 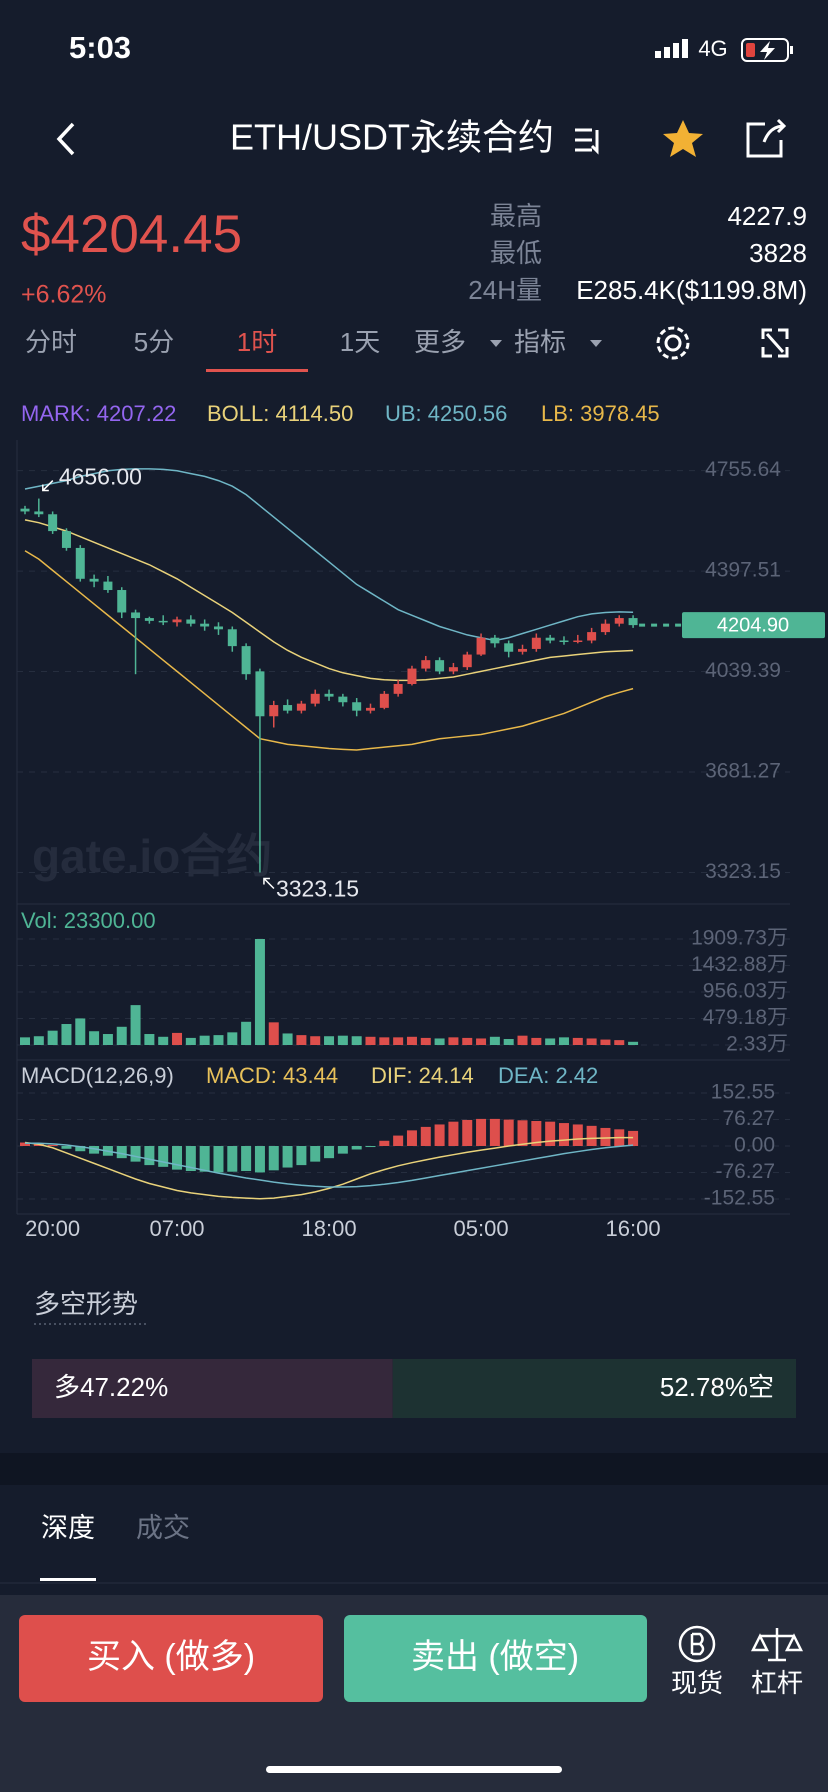 I want to click on favorite-star, so click(x=683, y=138).